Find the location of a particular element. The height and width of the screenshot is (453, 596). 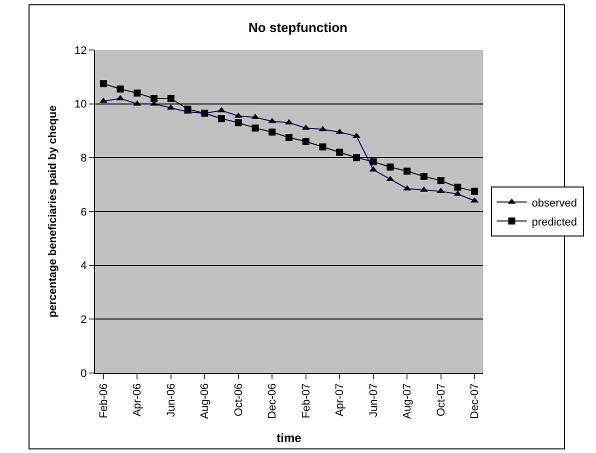

y-tick-label: 2 is located at coordinates (83, 320).